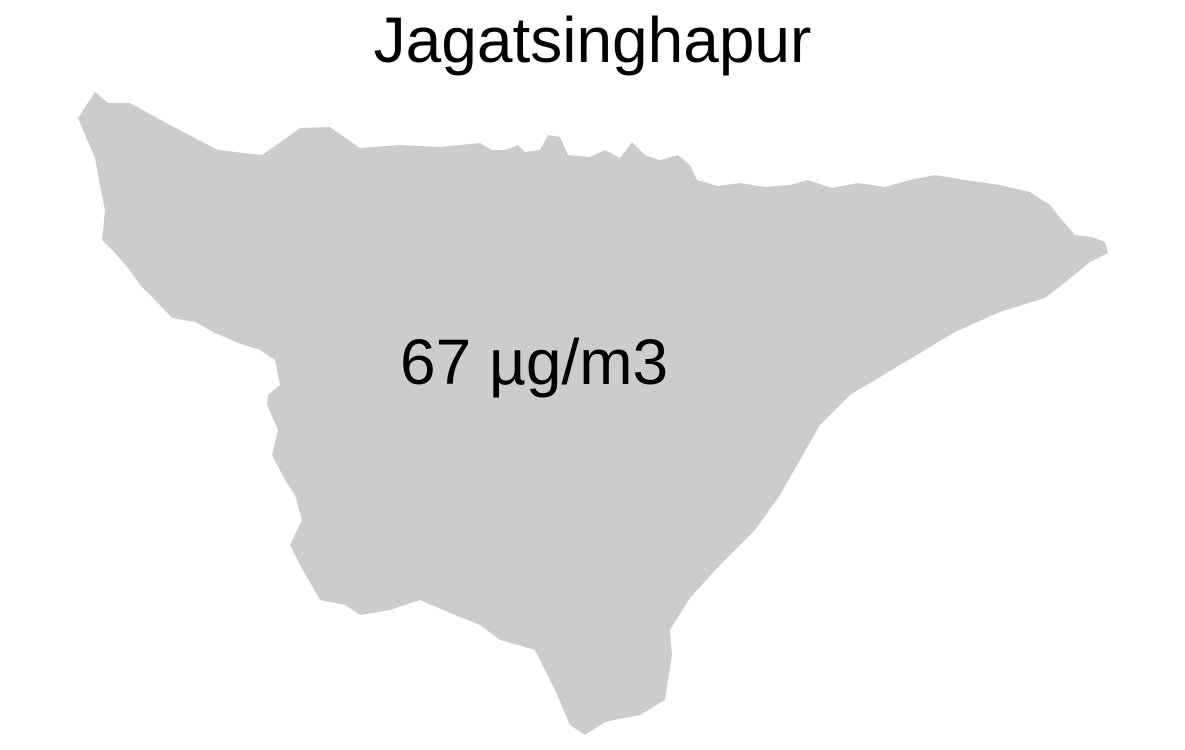 This screenshot has height=750, width=1185. I want to click on pm25-value-label: 67 µg/m3, so click(534, 362).